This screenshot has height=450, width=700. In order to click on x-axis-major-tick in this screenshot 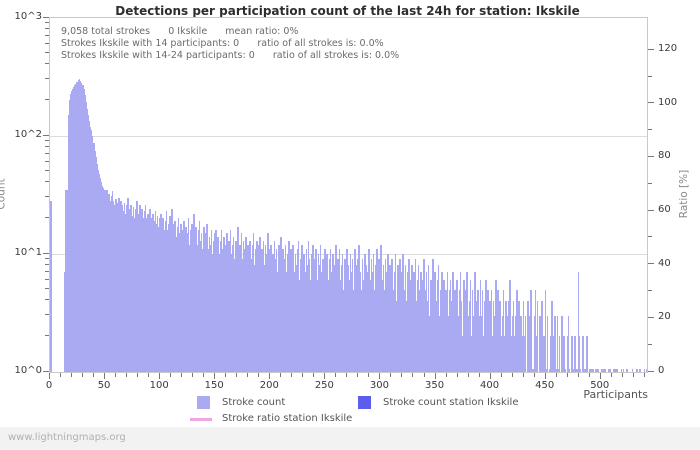, I will do `click(270, 376)`.